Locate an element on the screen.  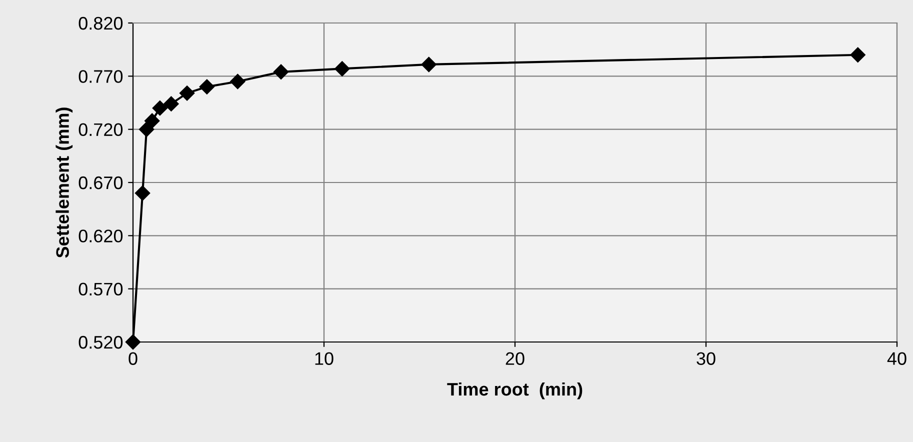
x-axis-title: Time root (min) is located at coordinates (514, 391).